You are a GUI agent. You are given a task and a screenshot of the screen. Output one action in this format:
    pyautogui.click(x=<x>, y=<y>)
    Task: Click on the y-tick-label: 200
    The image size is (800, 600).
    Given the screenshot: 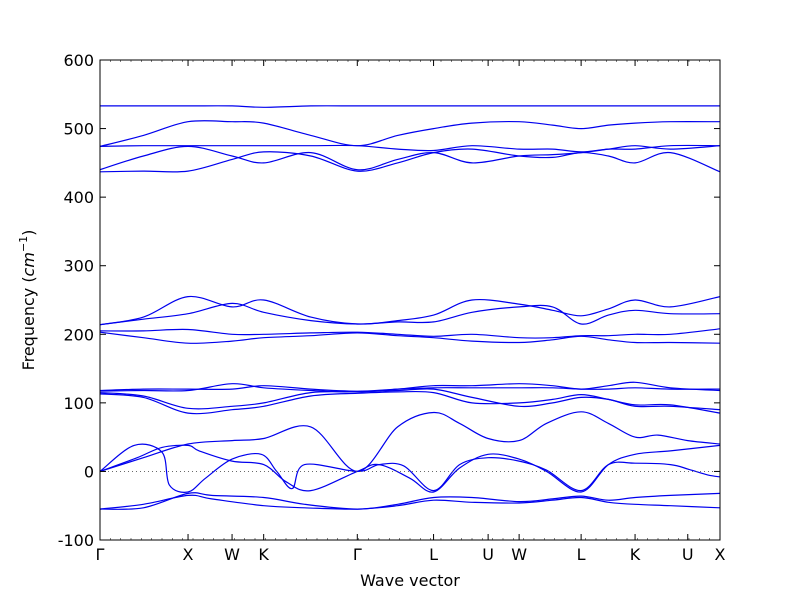 What is the action you would take?
    pyautogui.click(x=78, y=334)
    